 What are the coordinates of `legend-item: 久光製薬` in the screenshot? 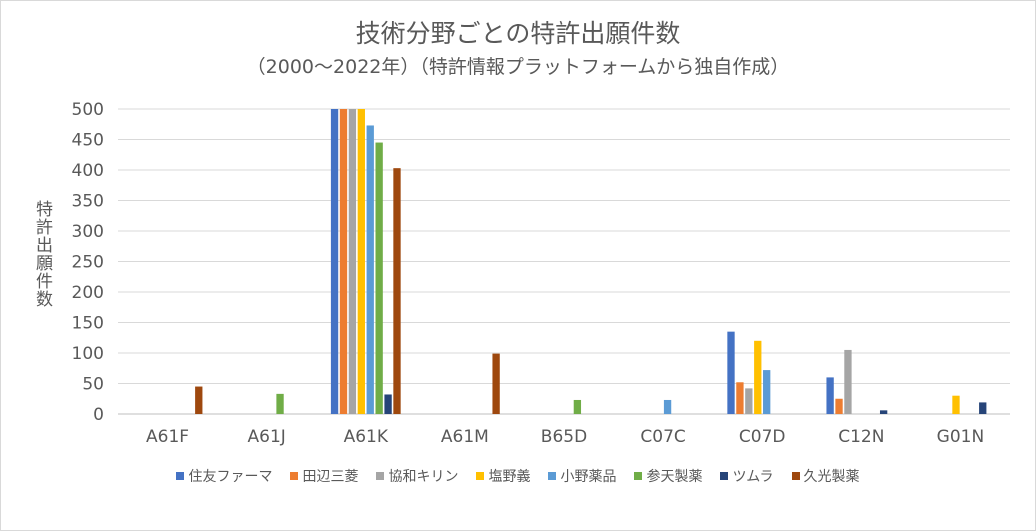 It's located at (825, 476).